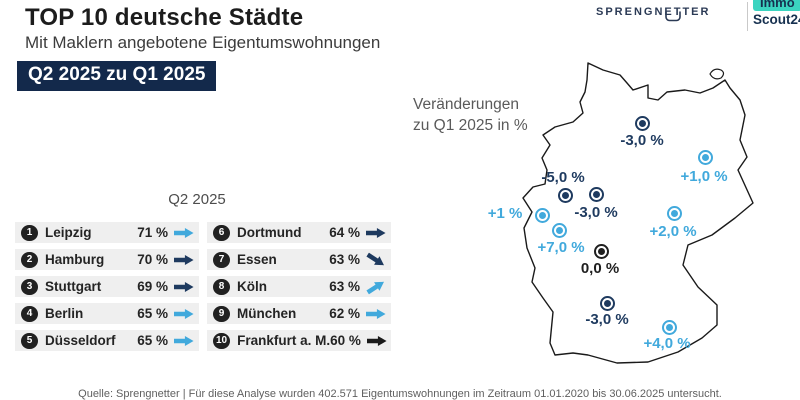 Image resolution: width=800 pixels, height=400 pixels. Describe the element at coordinates (221, 259) in the screenshot. I see `rank-badge: 7` at that location.